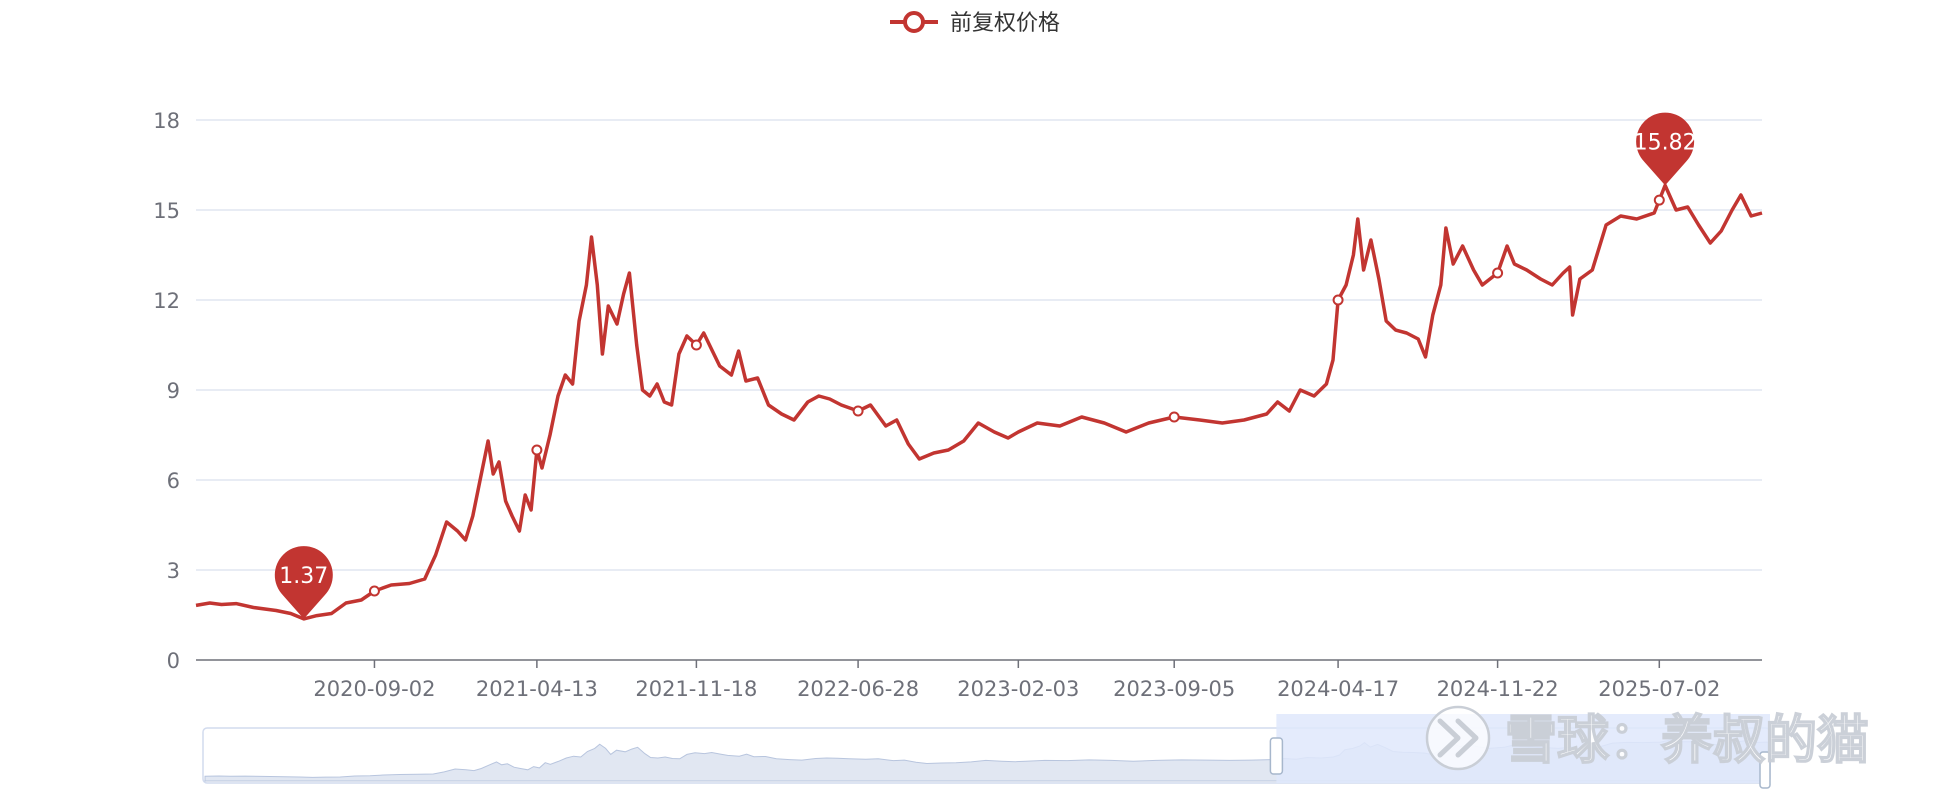 This screenshot has height=800, width=1956. I want to click on y-tick-label: 3, so click(173, 571).